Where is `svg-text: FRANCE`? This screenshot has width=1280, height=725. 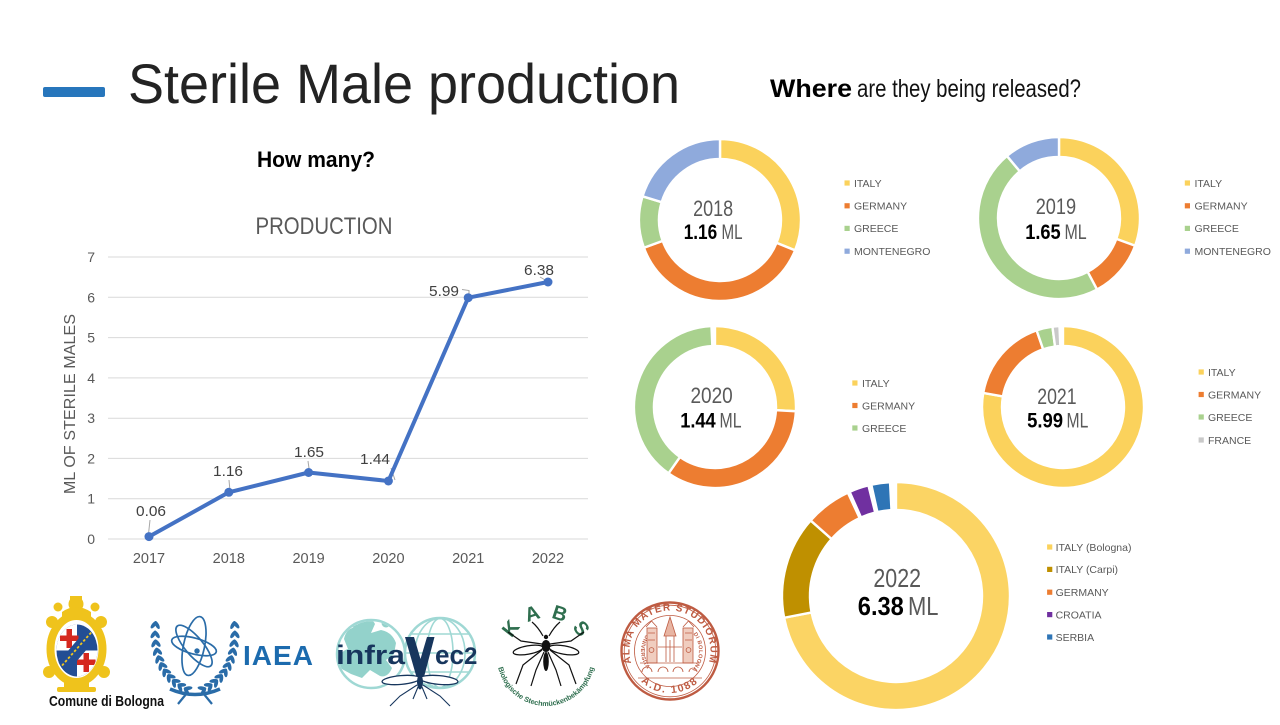 svg-text: FRANCE is located at coordinates (1229, 441).